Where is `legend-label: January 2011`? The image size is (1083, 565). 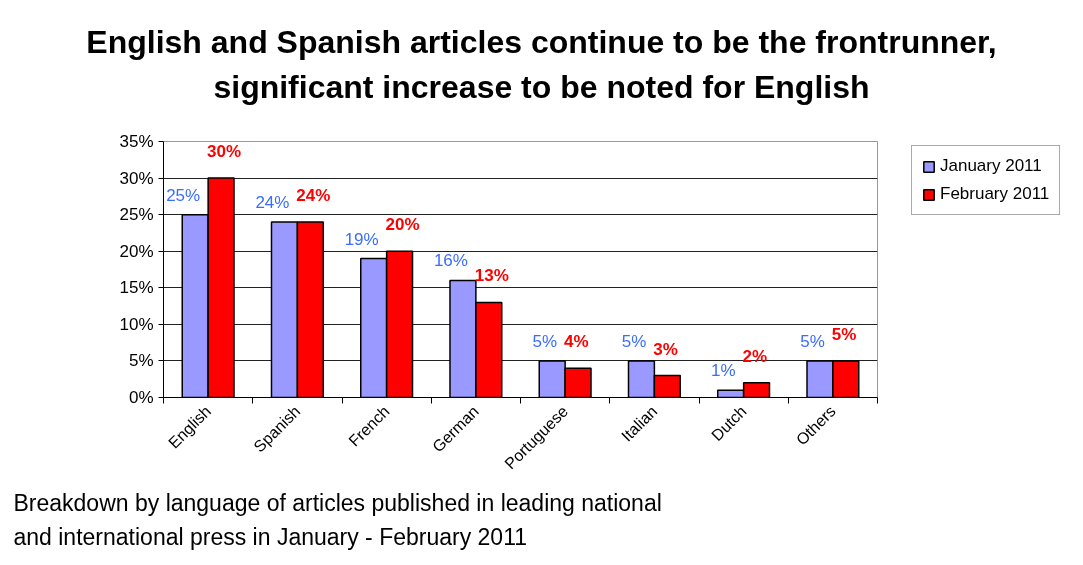 legend-label: January 2011 is located at coordinates (991, 166).